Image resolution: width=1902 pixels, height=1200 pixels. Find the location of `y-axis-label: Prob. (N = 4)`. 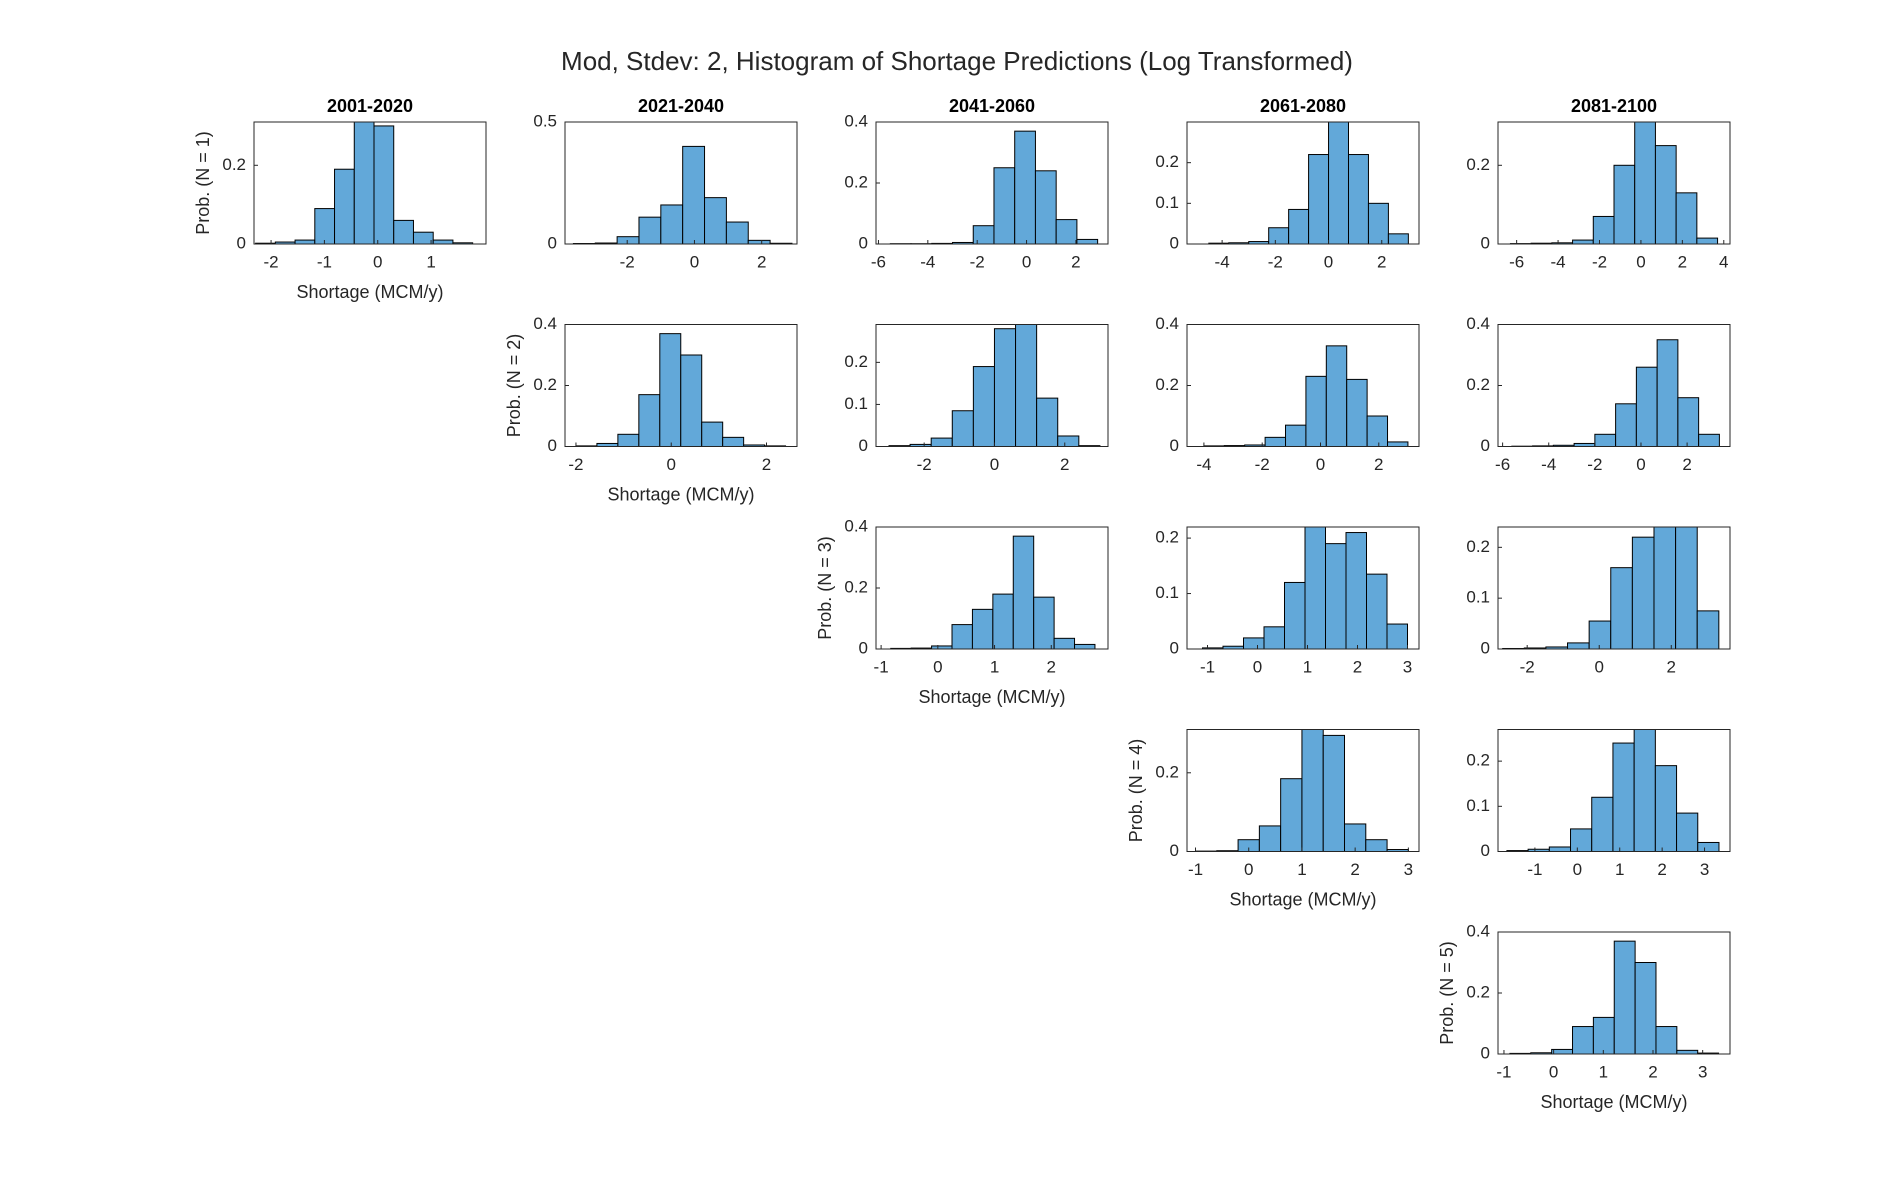

y-axis-label: Prob. (N = 4) is located at coordinates (1136, 791).